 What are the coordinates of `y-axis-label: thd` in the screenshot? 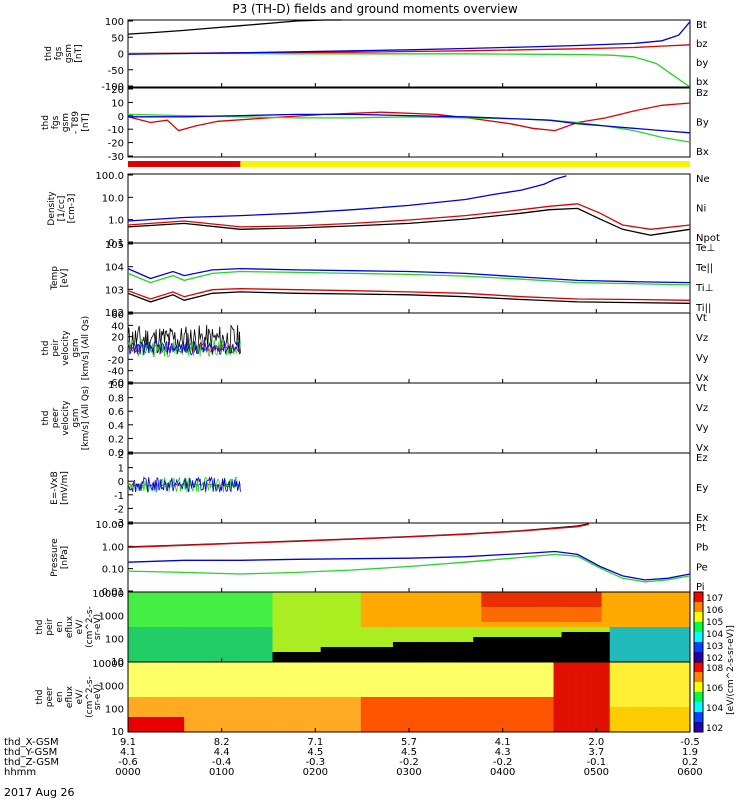 It's located at (40, 697).